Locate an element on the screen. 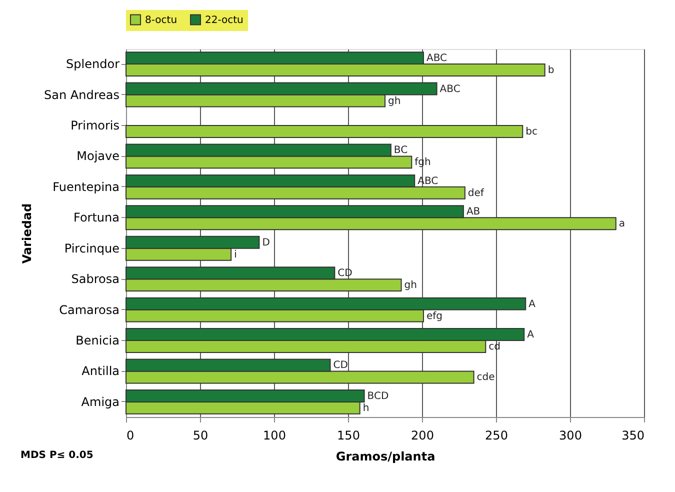 The width and height of the screenshot is (675, 492). data-label: BCD is located at coordinates (378, 396).